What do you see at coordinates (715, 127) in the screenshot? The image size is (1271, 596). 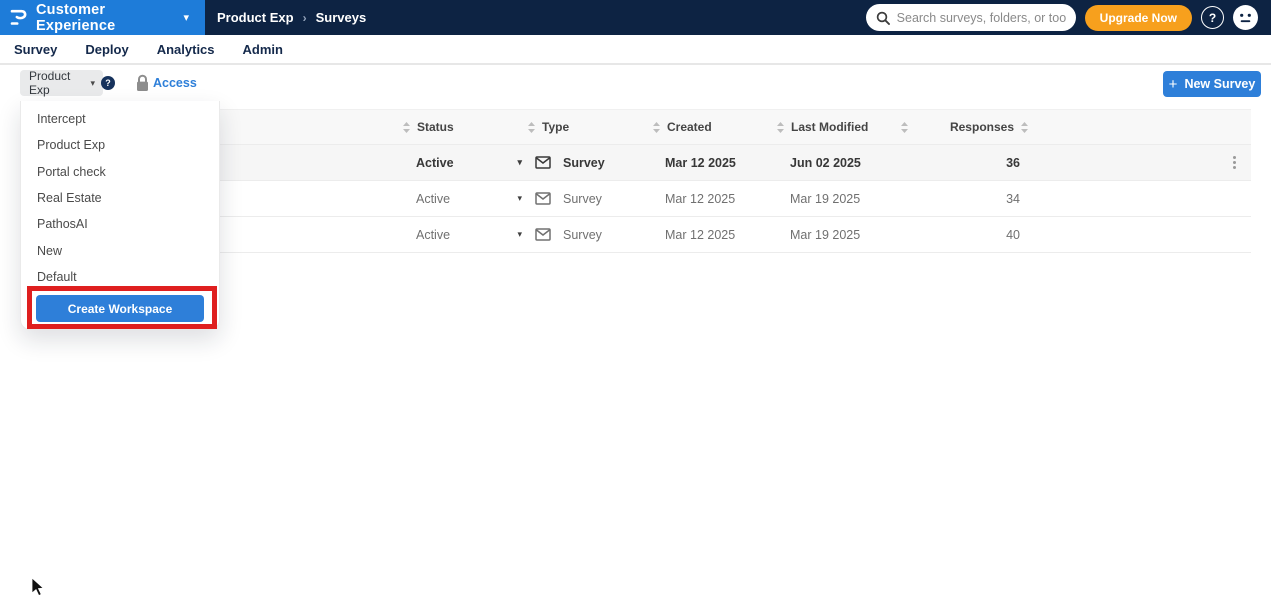 I see `header-created: Created` at bounding box center [715, 127].